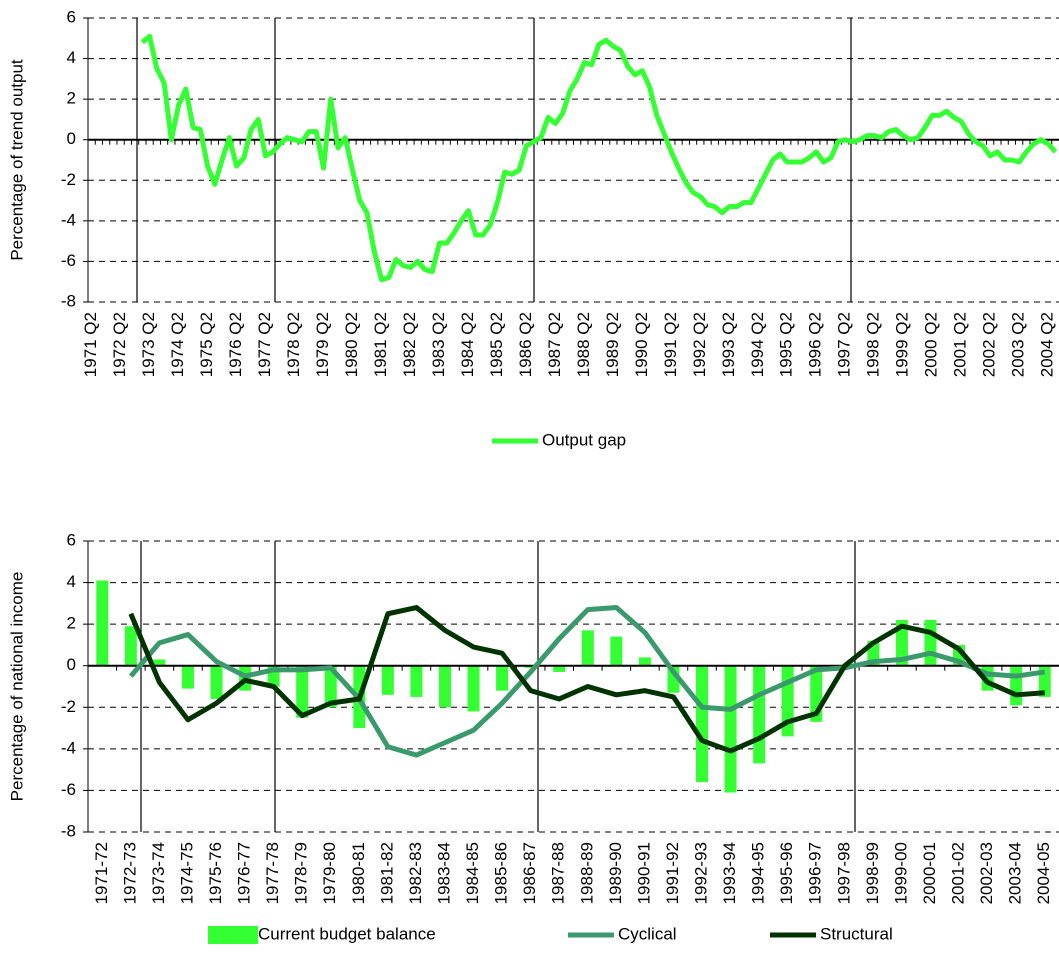  I want to click on x-tick-label: 1997 Q2, so click(844, 344).